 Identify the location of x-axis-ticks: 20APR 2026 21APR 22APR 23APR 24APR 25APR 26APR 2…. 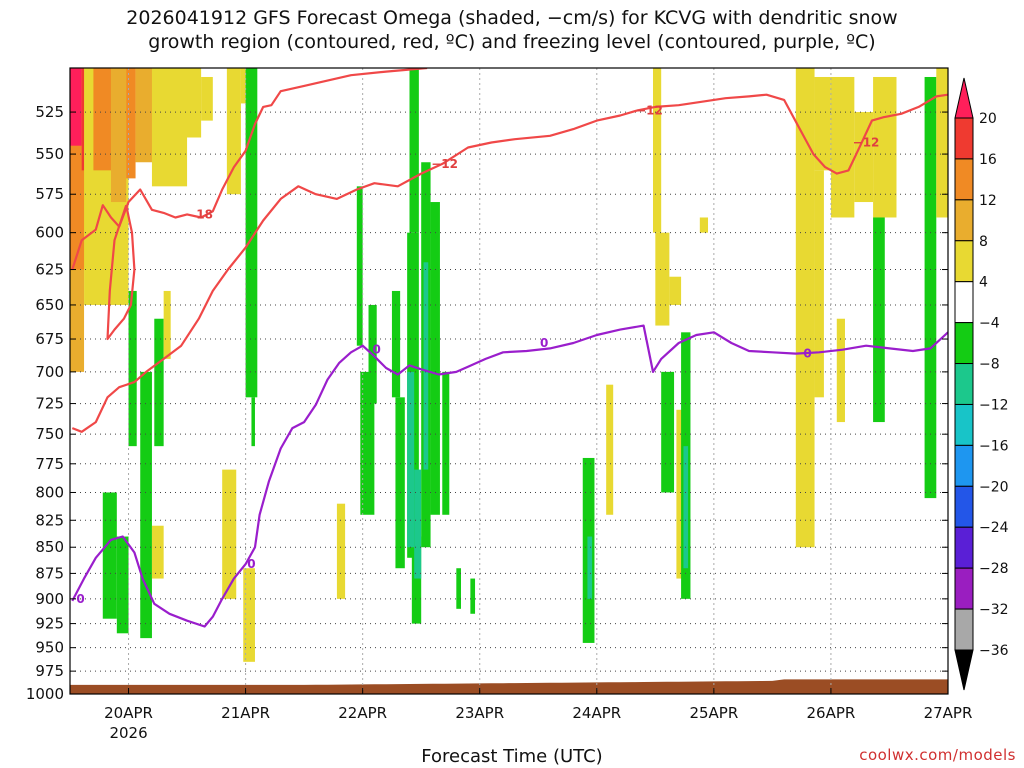
(538, 715).